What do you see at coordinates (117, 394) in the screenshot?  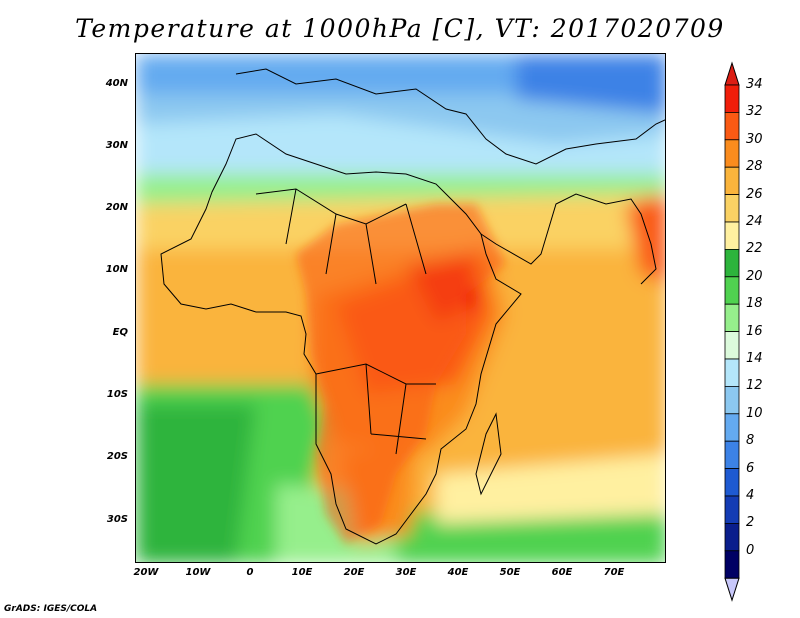 I see `lat-label-10s: 10S` at bounding box center [117, 394].